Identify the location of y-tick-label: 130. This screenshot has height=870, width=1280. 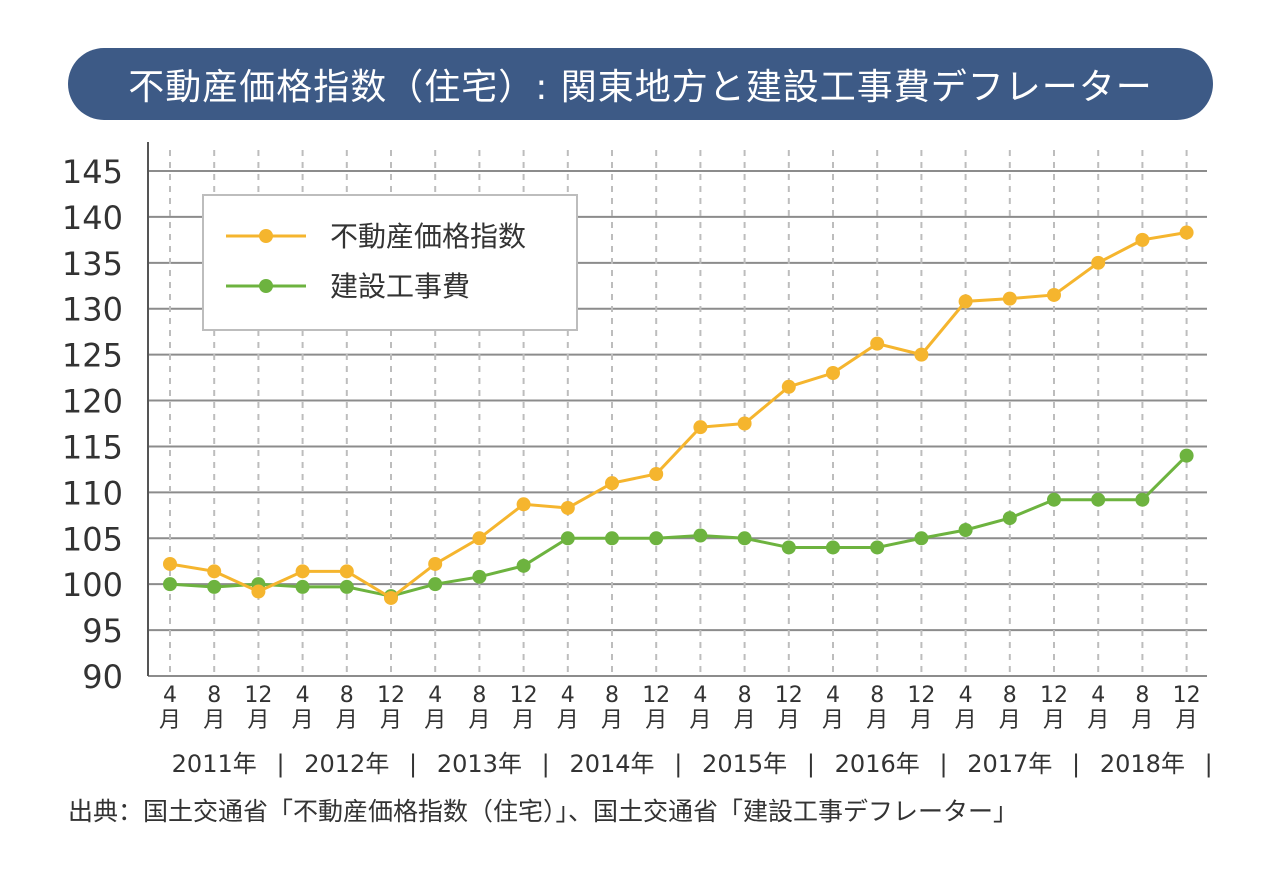
(92, 310).